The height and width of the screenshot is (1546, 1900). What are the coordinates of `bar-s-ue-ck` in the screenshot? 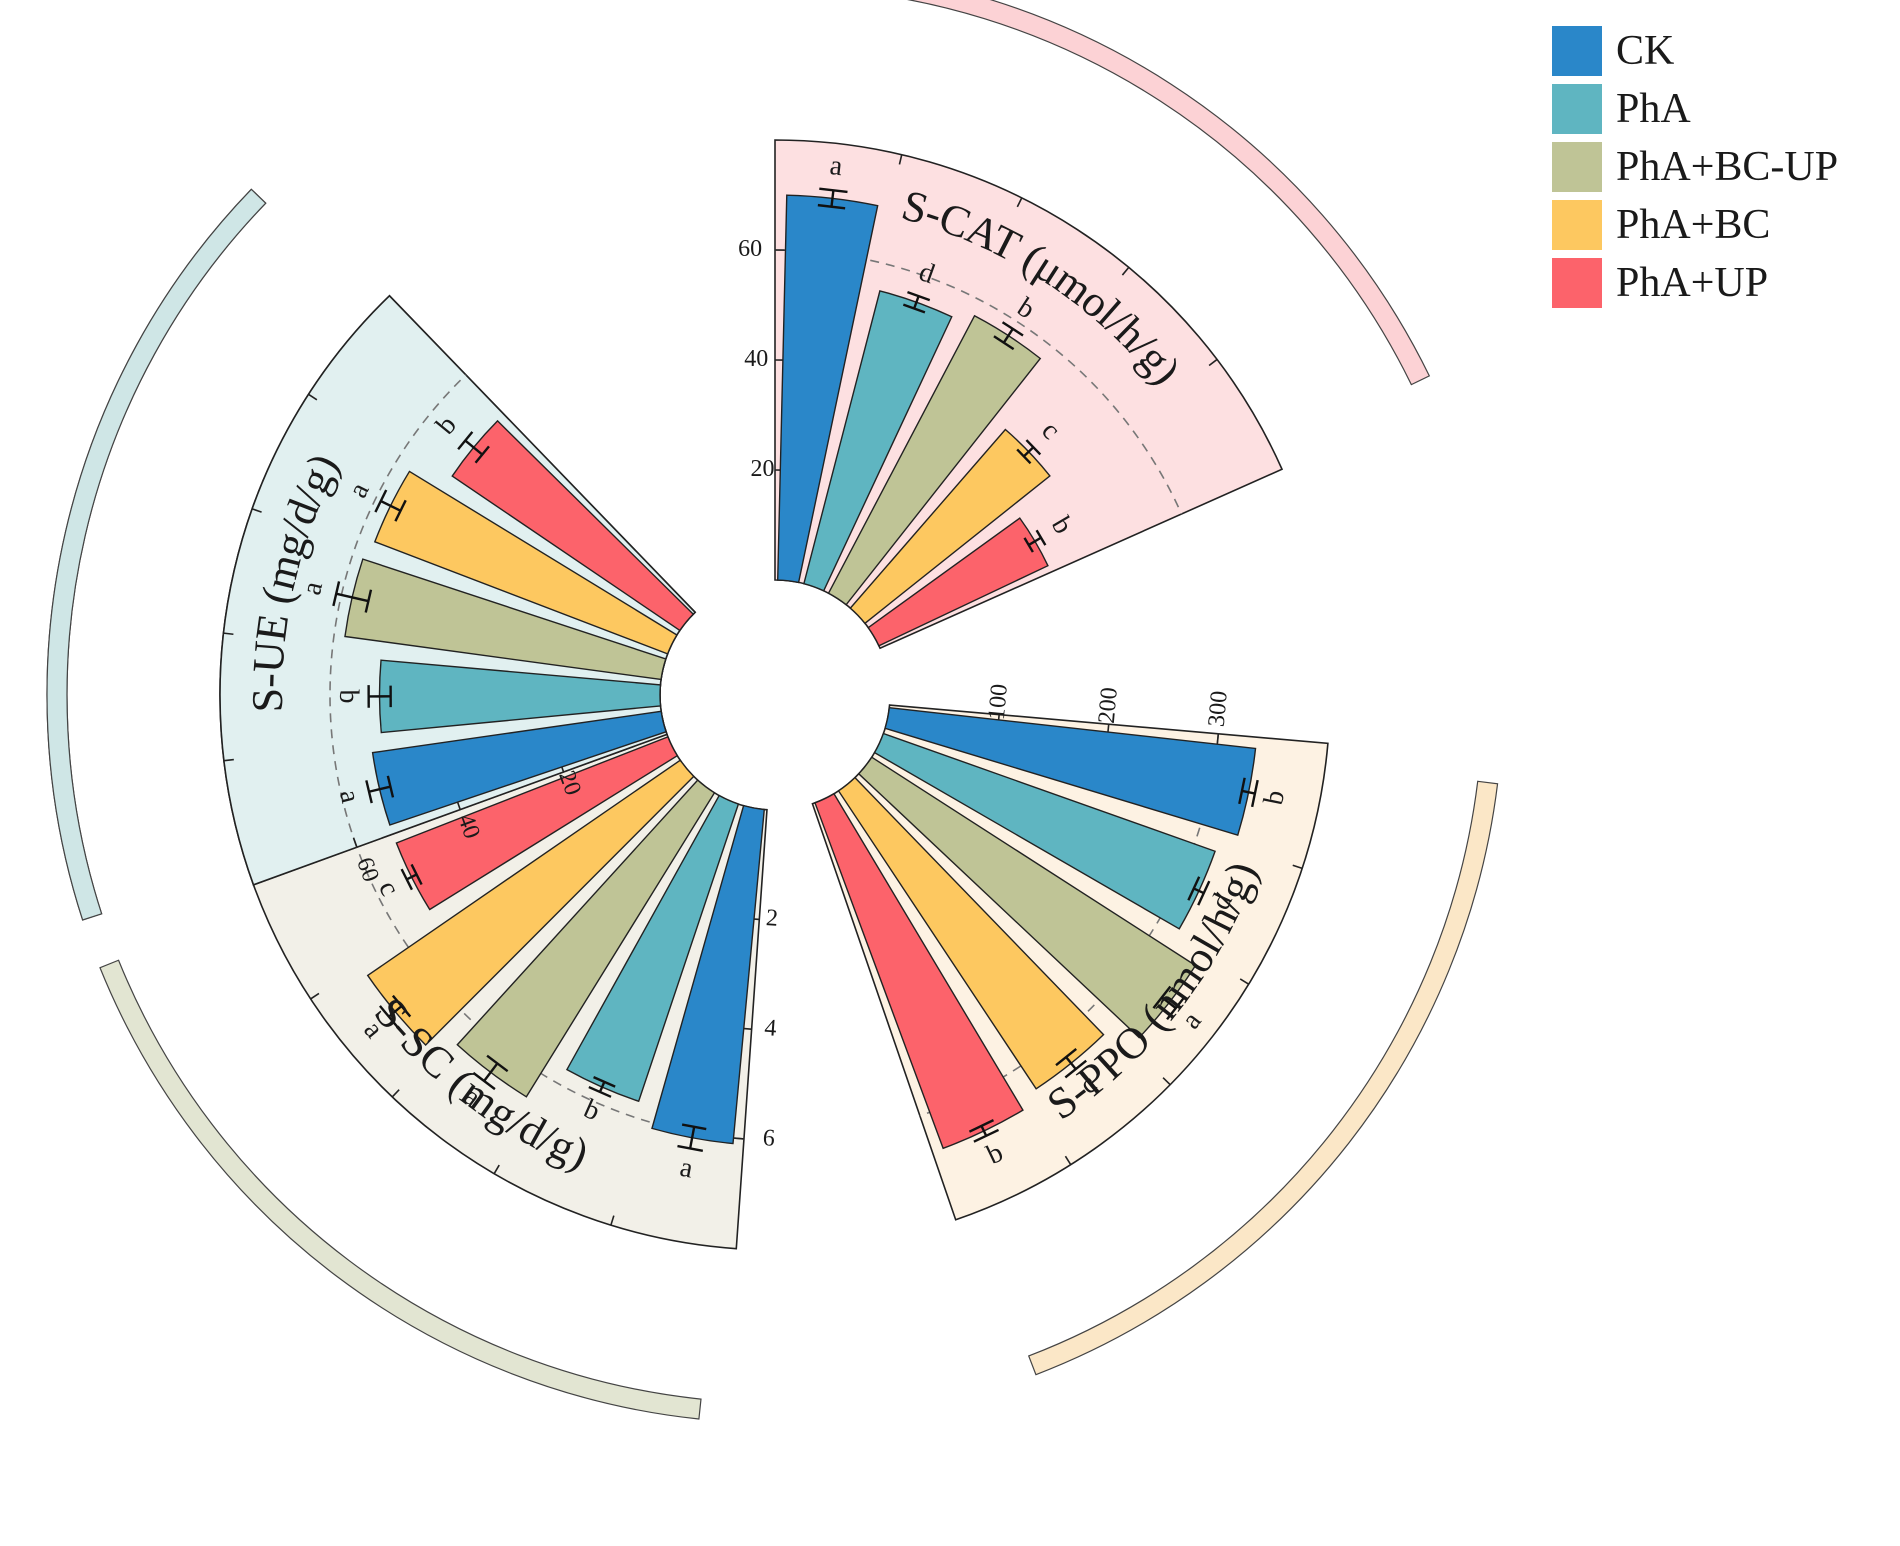 It's located at (519, 768).